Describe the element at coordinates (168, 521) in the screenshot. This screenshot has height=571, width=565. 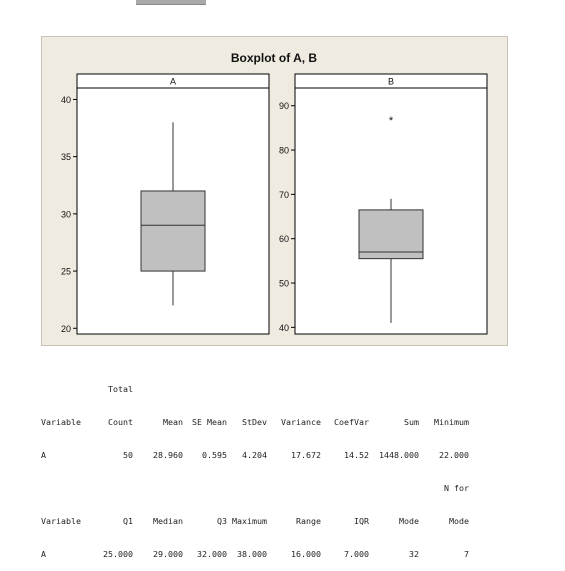
I see `stats-header-cell: Median` at that location.